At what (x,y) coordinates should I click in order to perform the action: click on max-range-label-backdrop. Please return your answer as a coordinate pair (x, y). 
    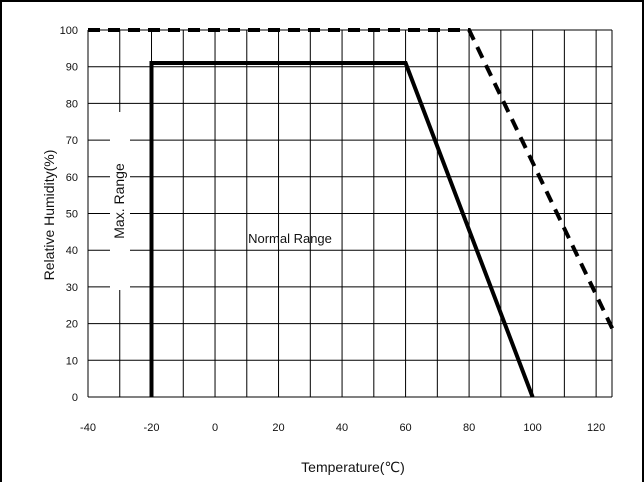
    Looking at the image, I should click on (120, 201).